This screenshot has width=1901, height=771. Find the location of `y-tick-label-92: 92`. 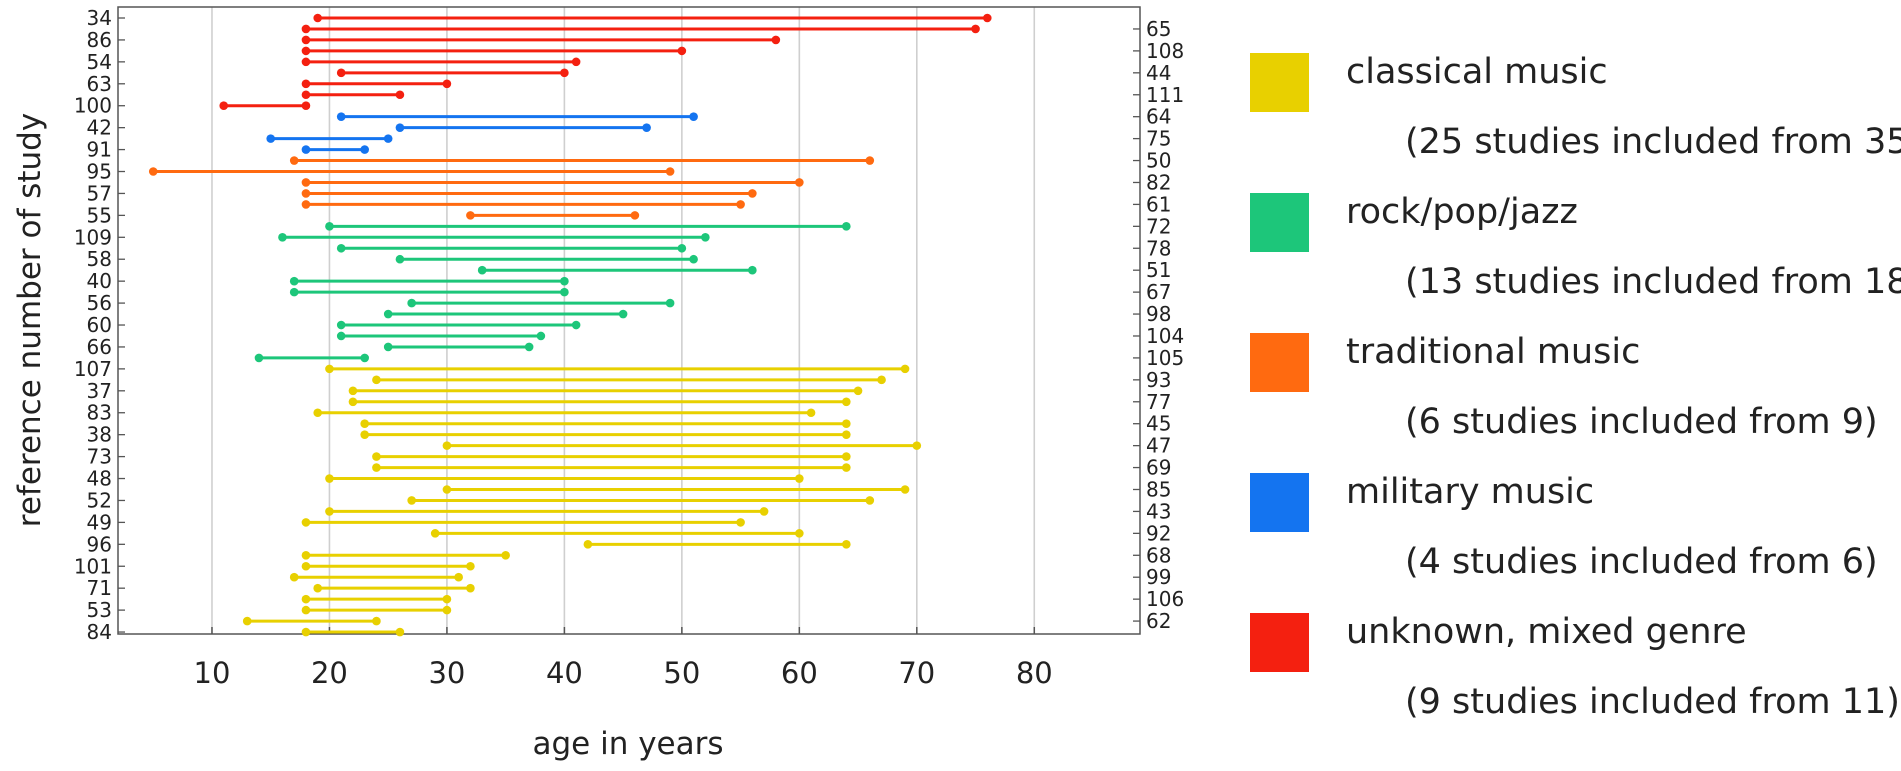

y-tick-label-92: 92 is located at coordinates (1158, 533).